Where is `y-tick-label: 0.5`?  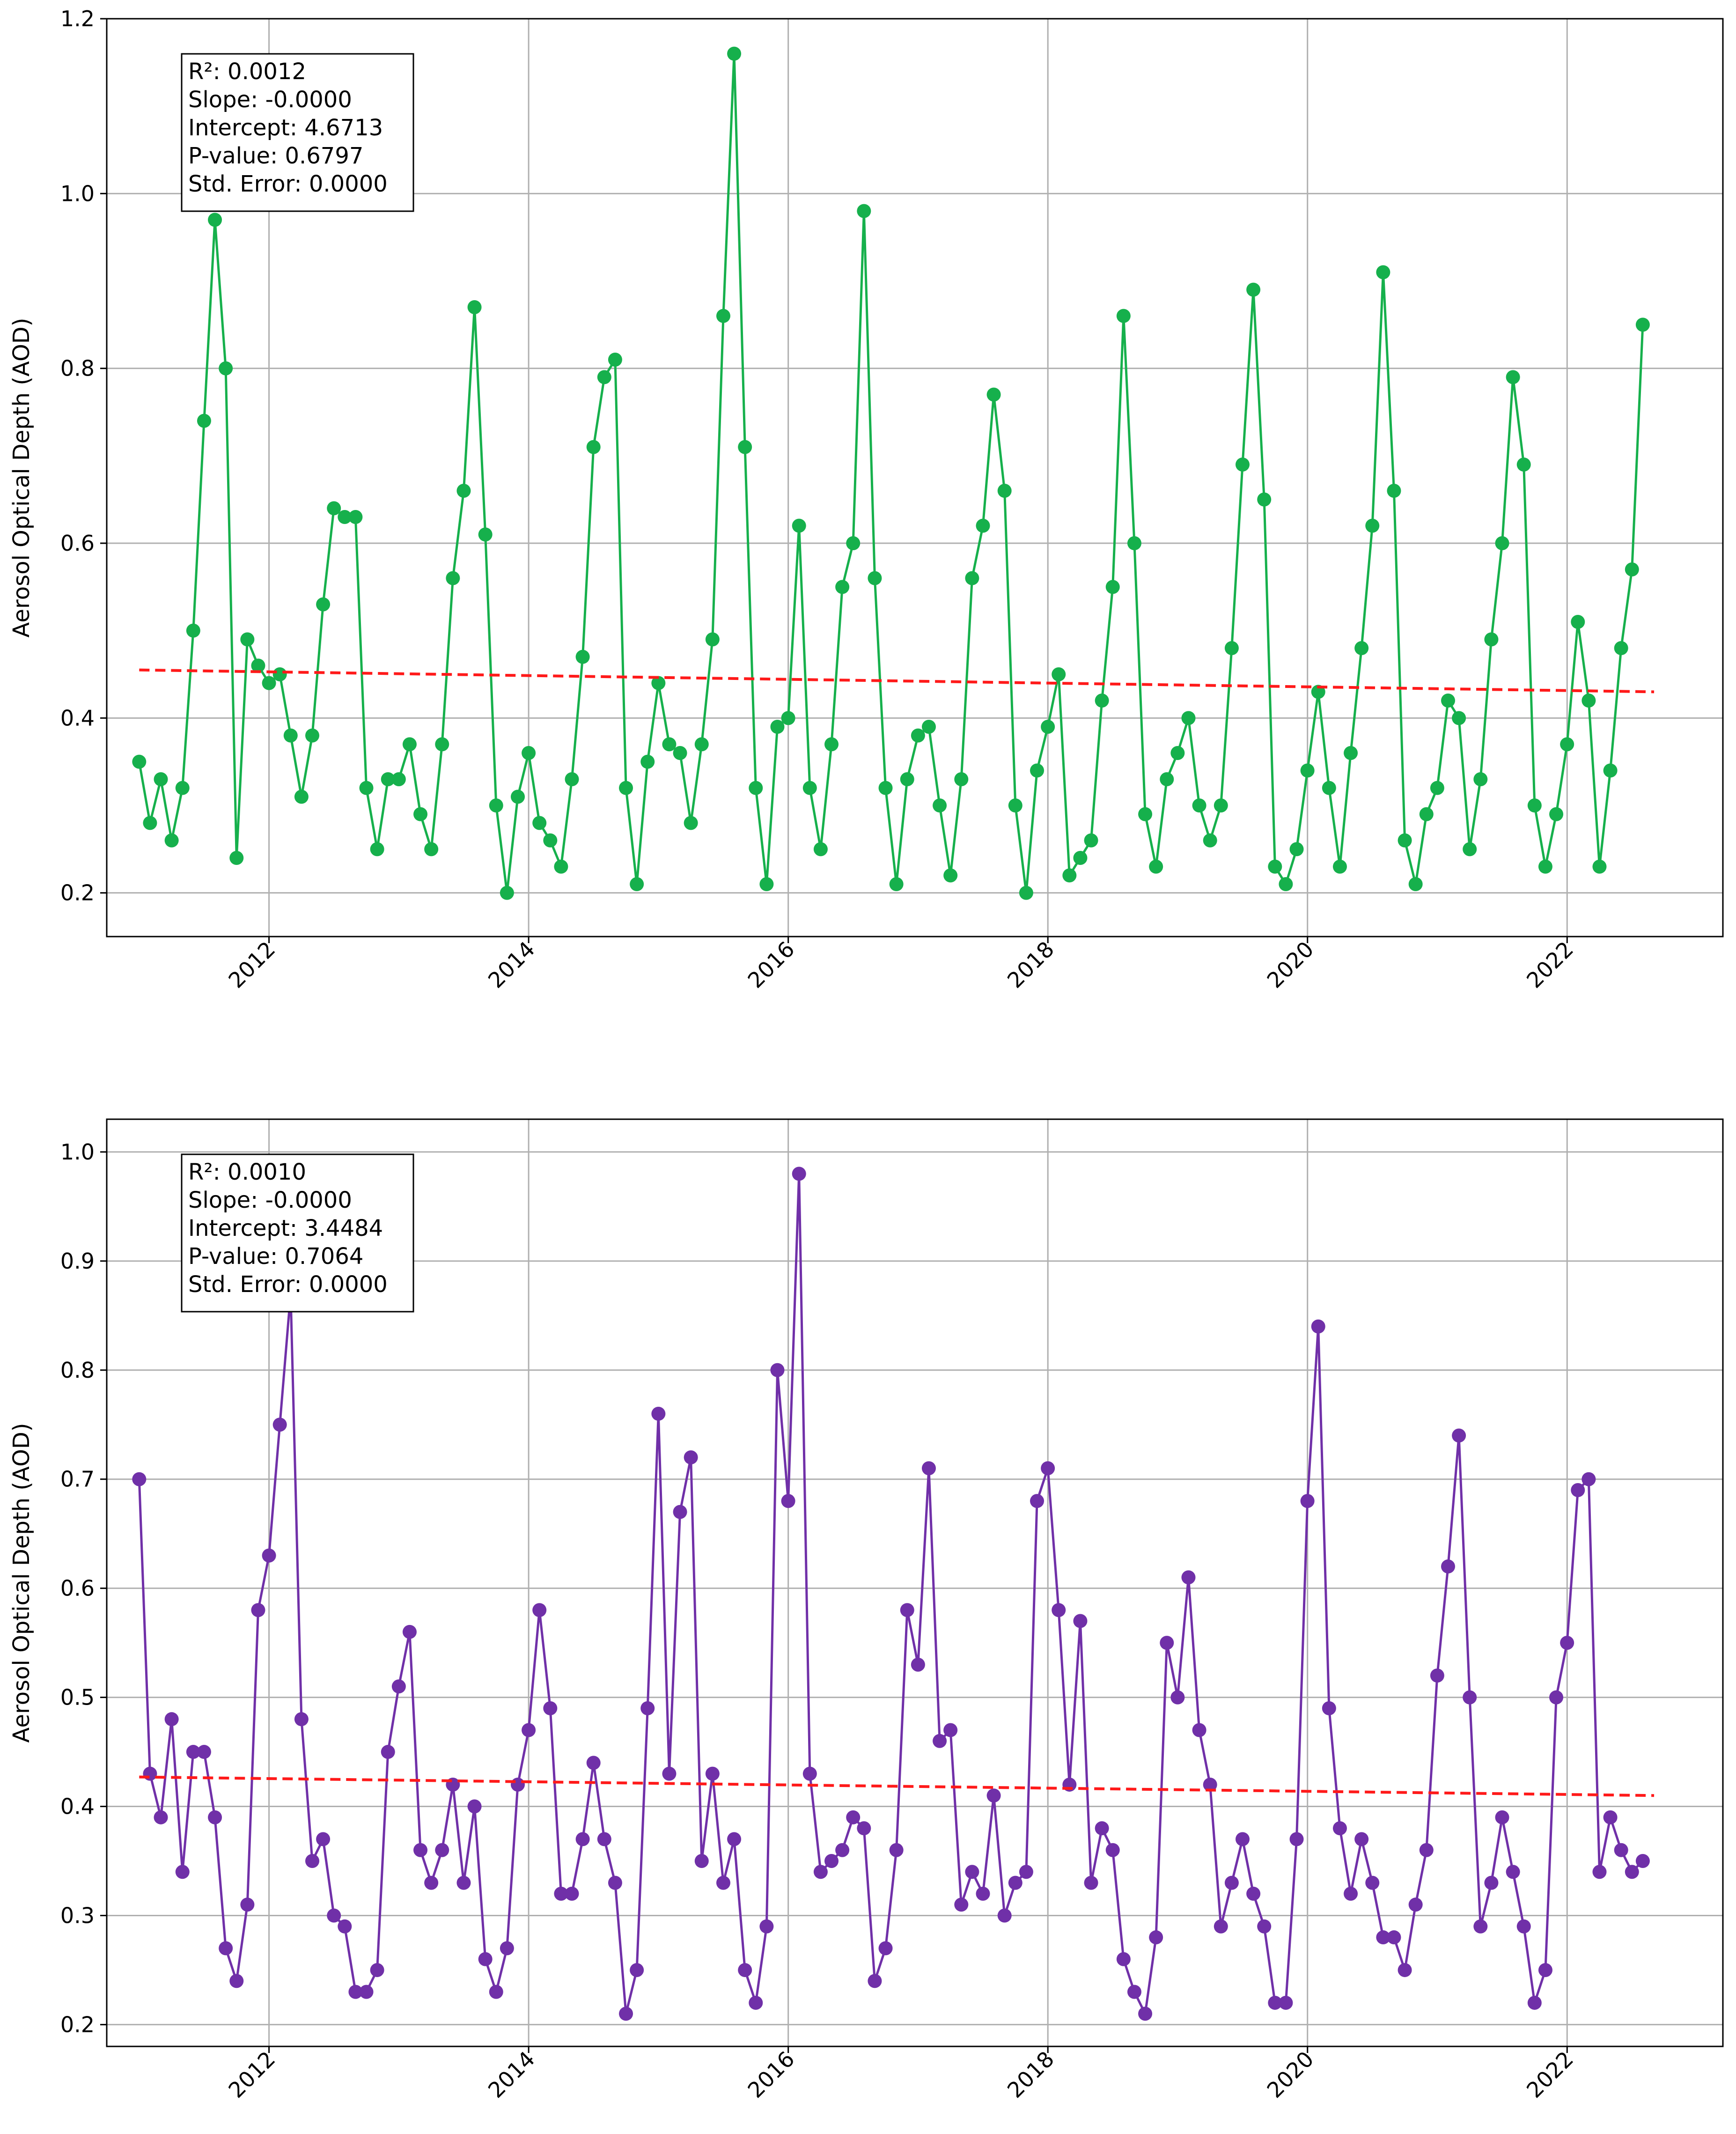 y-tick-label: 0.5 is located at coordinates (78, 1697).